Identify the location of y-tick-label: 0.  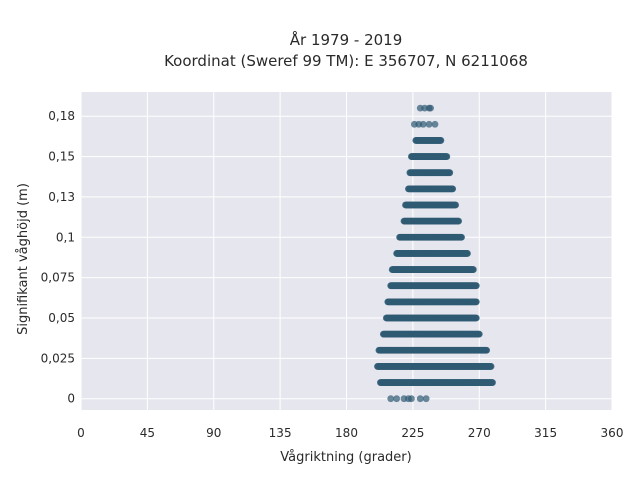
(71, 399).